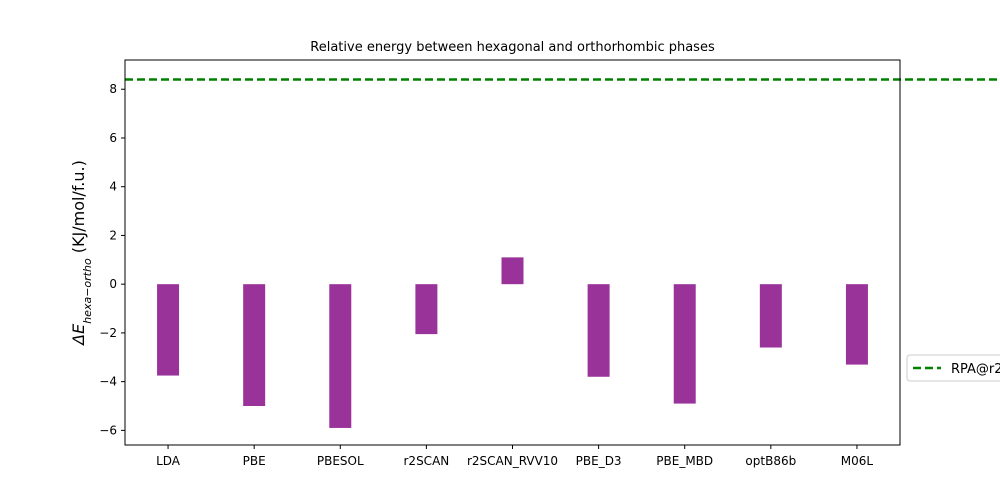 This screenshot has height=500, width=1000. I want to click on bar-PBESOL, so click(340, 356).